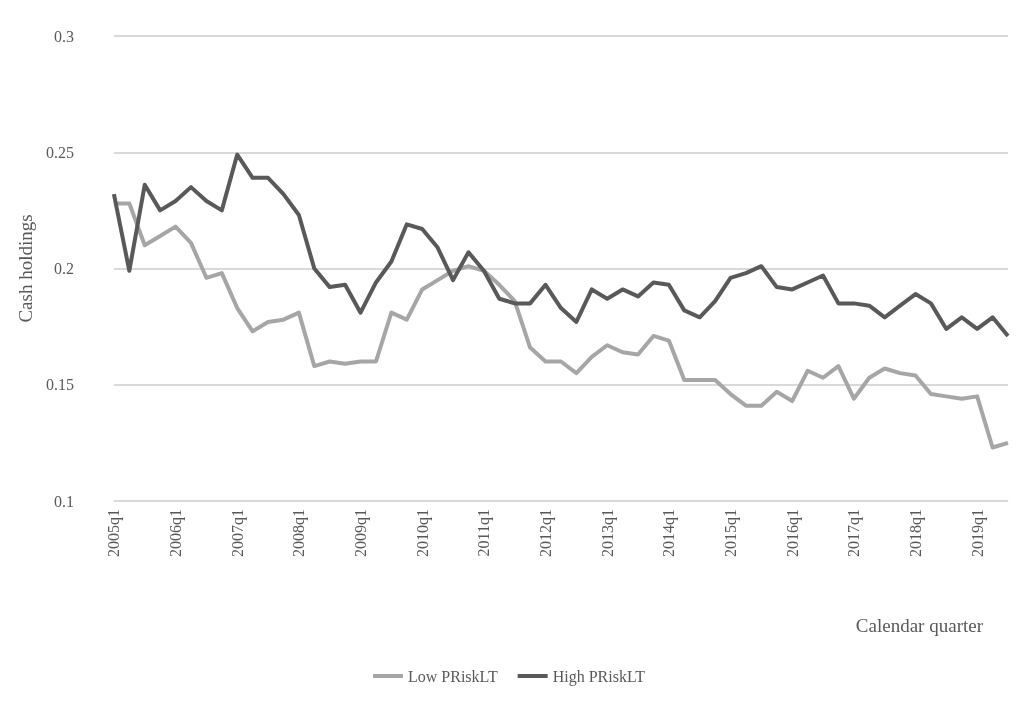 This screenshot has width=1018, height=701. What do you see at coordinates (792, 533) in the screenshot?
I see `x-tick-label: 2016q1` at bounding box center [792, 533].